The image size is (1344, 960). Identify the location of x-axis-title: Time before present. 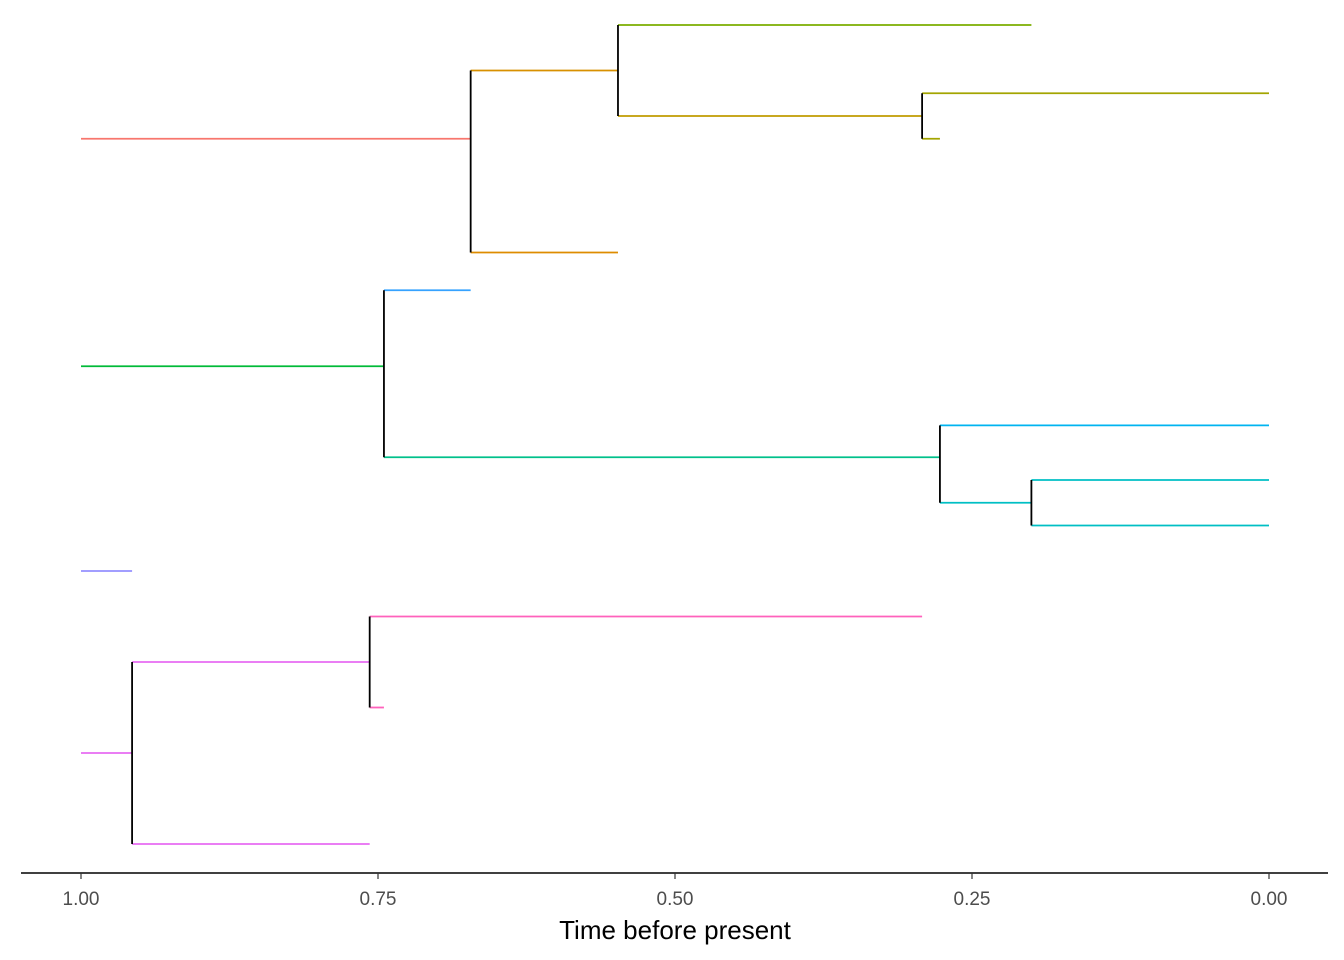
(675, 930).